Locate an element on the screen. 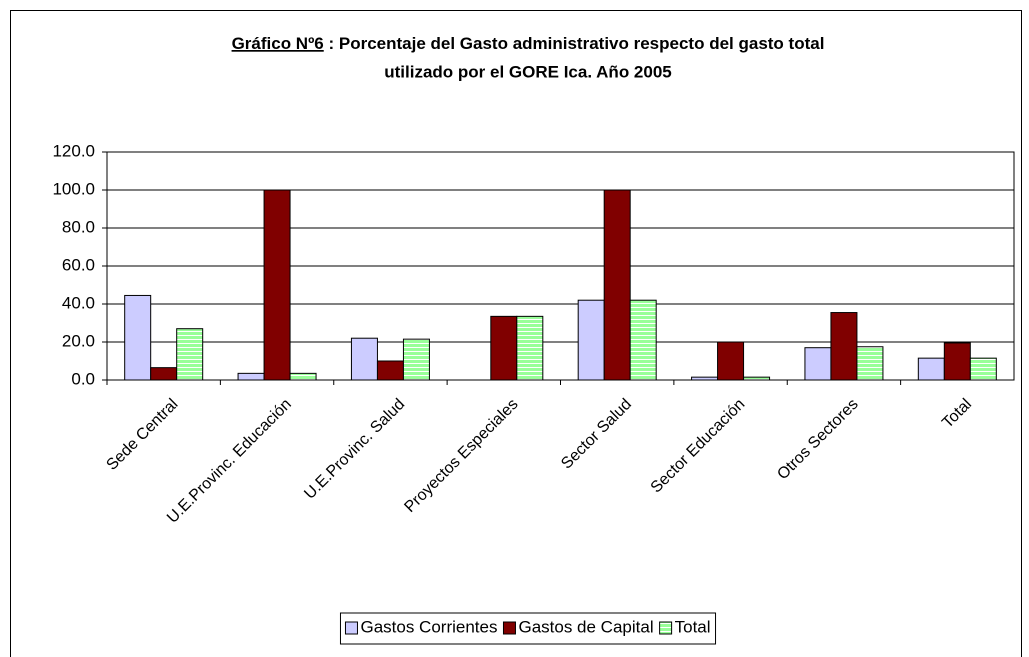 The height and width of the screenshot is (657, 1029). legend-label: Total is located at coordinates (693, 626).